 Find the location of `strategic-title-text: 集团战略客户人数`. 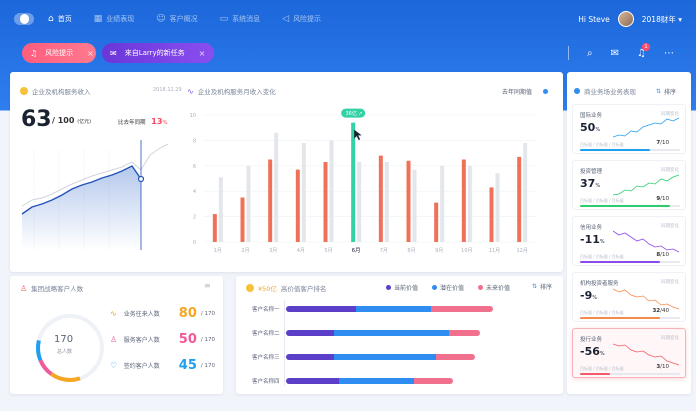

strategic-title-text: 集团战略客户人数 is located at coordinates (57, 289).